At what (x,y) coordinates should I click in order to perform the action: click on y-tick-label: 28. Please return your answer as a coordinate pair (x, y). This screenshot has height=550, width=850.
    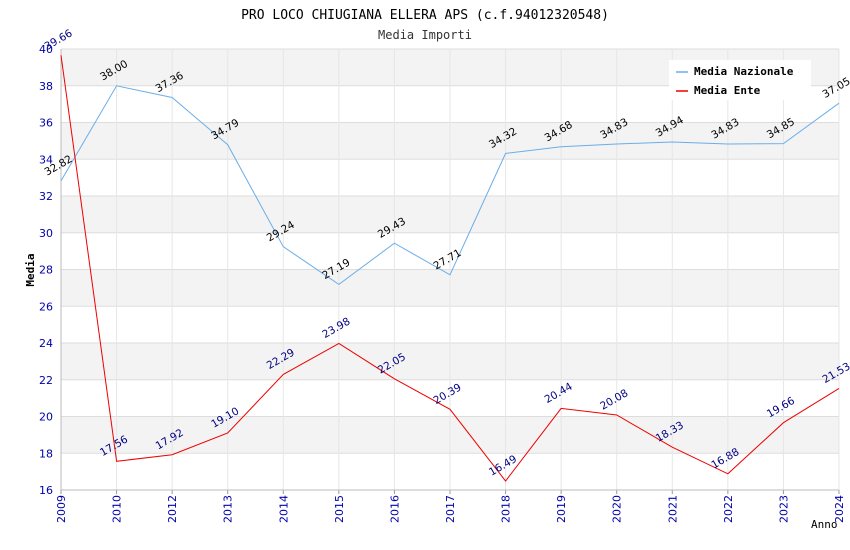
    Looking at the image, I should click on (46, 270).